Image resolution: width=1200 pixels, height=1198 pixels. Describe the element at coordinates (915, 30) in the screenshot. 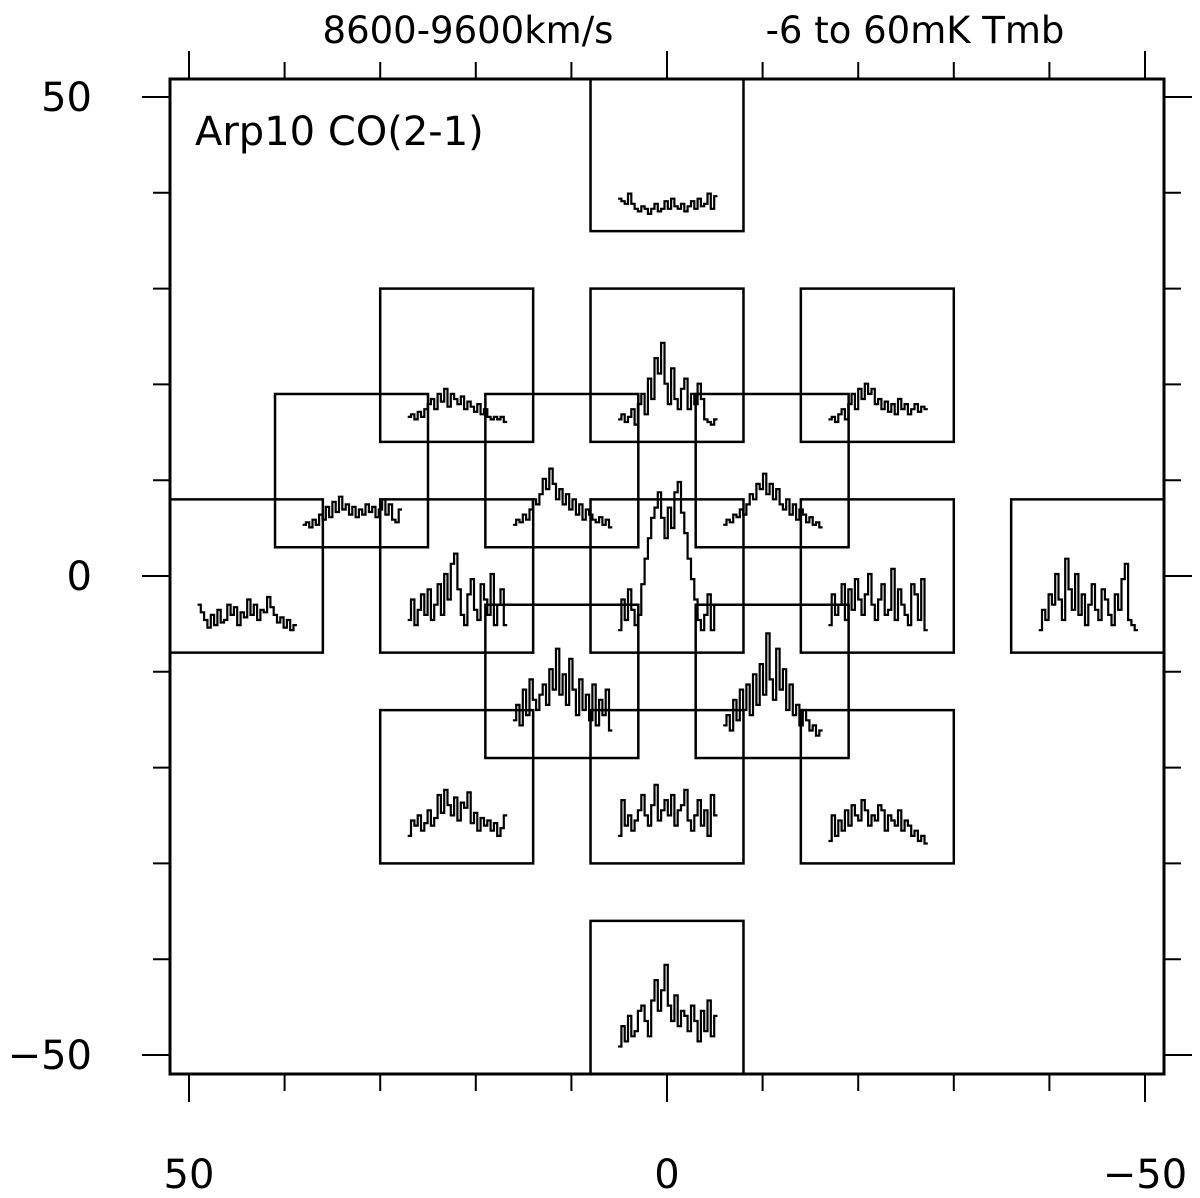

I see `header-temperature-range: -6 to 60mK Tmb` at that location.